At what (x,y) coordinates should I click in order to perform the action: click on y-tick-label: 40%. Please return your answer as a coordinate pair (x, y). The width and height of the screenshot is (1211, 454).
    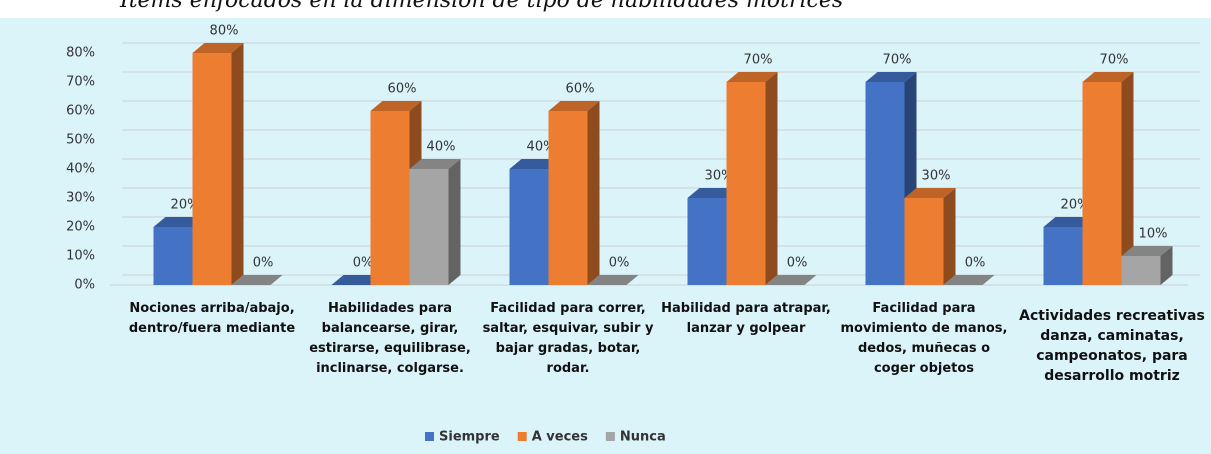
    Looking at the image, I should click on (80, 169).